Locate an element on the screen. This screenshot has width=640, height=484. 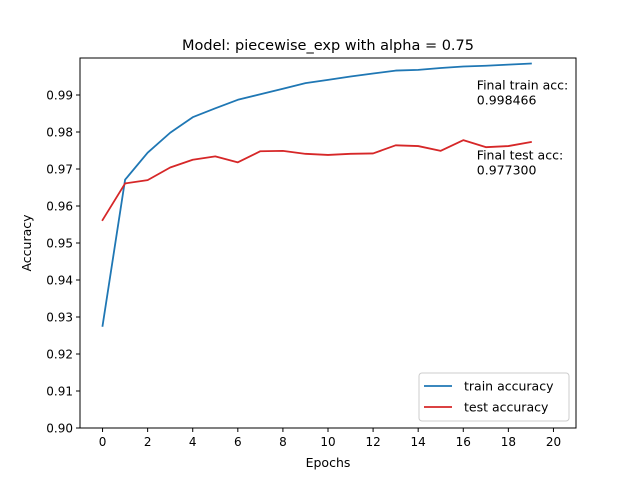
x-tick-label: 2 is located at coordinates (148, 442).